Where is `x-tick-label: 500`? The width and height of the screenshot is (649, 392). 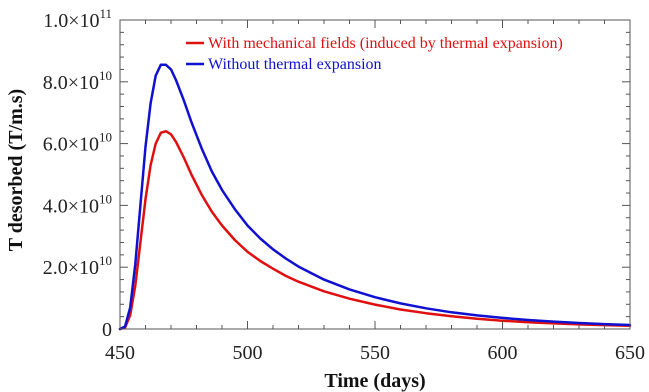
x-tick-label: 500 is located at coordinates (248, 353).